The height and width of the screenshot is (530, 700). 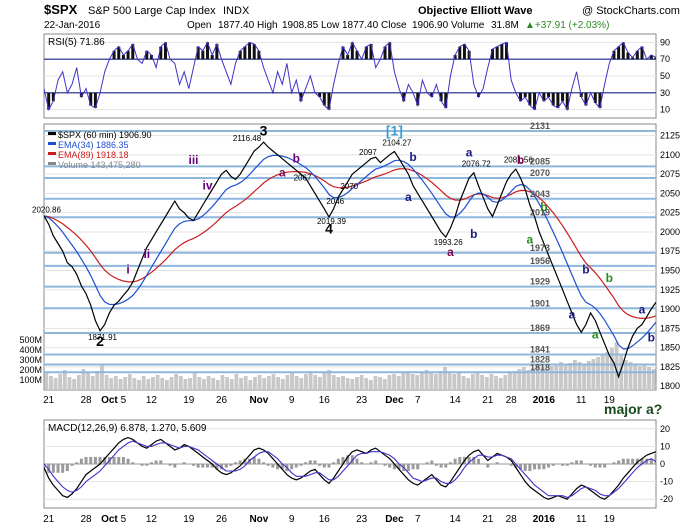 What do you see at coordinates (540, 126) in the screenshot?
I see `support-level-label: 2131` at bounding box center [540, 126].